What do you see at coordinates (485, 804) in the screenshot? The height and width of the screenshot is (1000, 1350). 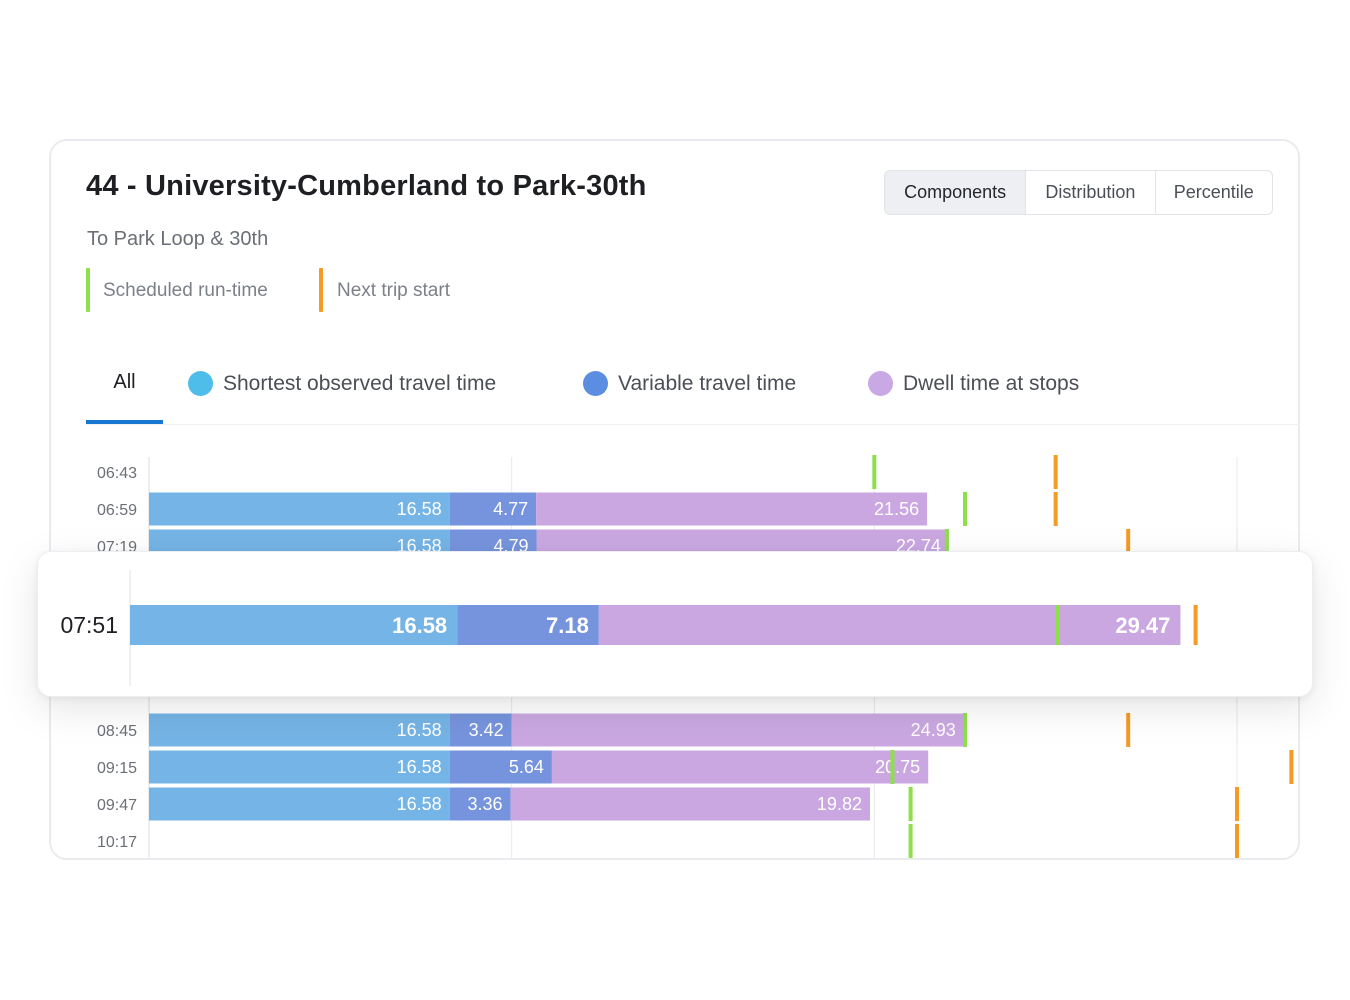 I see `bar-value-label: 3.36` at bounding box center [485, 804].